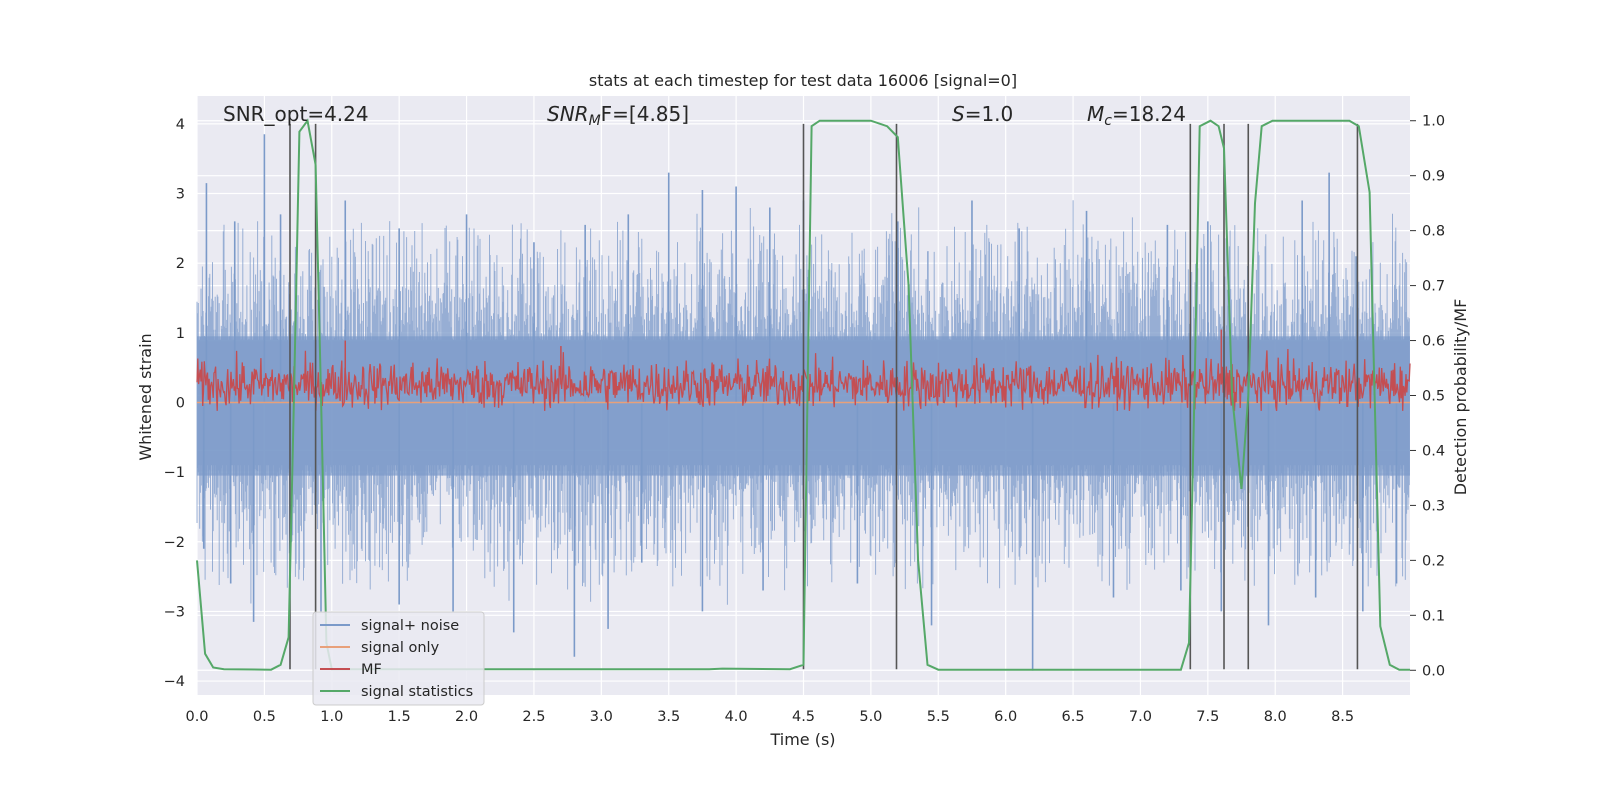  What do you see at coordinates (1140, 717) in the screenshot?
I see `x-tick-label-14: 7.0` at bounding box center [1140, 717].